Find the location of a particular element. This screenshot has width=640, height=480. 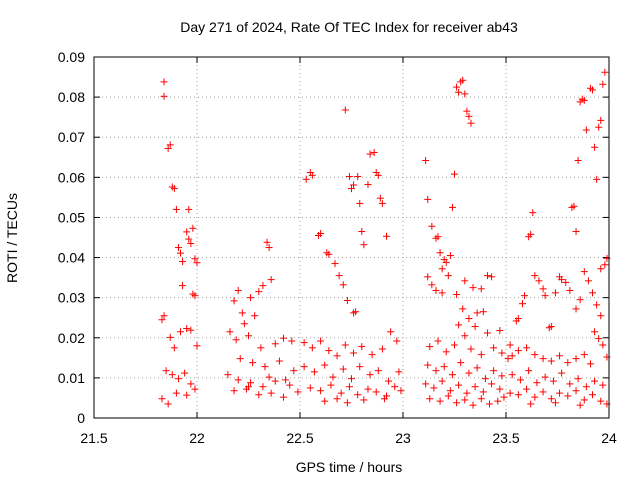

y-tick-label: 0.04 is located at coordinates (71, 258).